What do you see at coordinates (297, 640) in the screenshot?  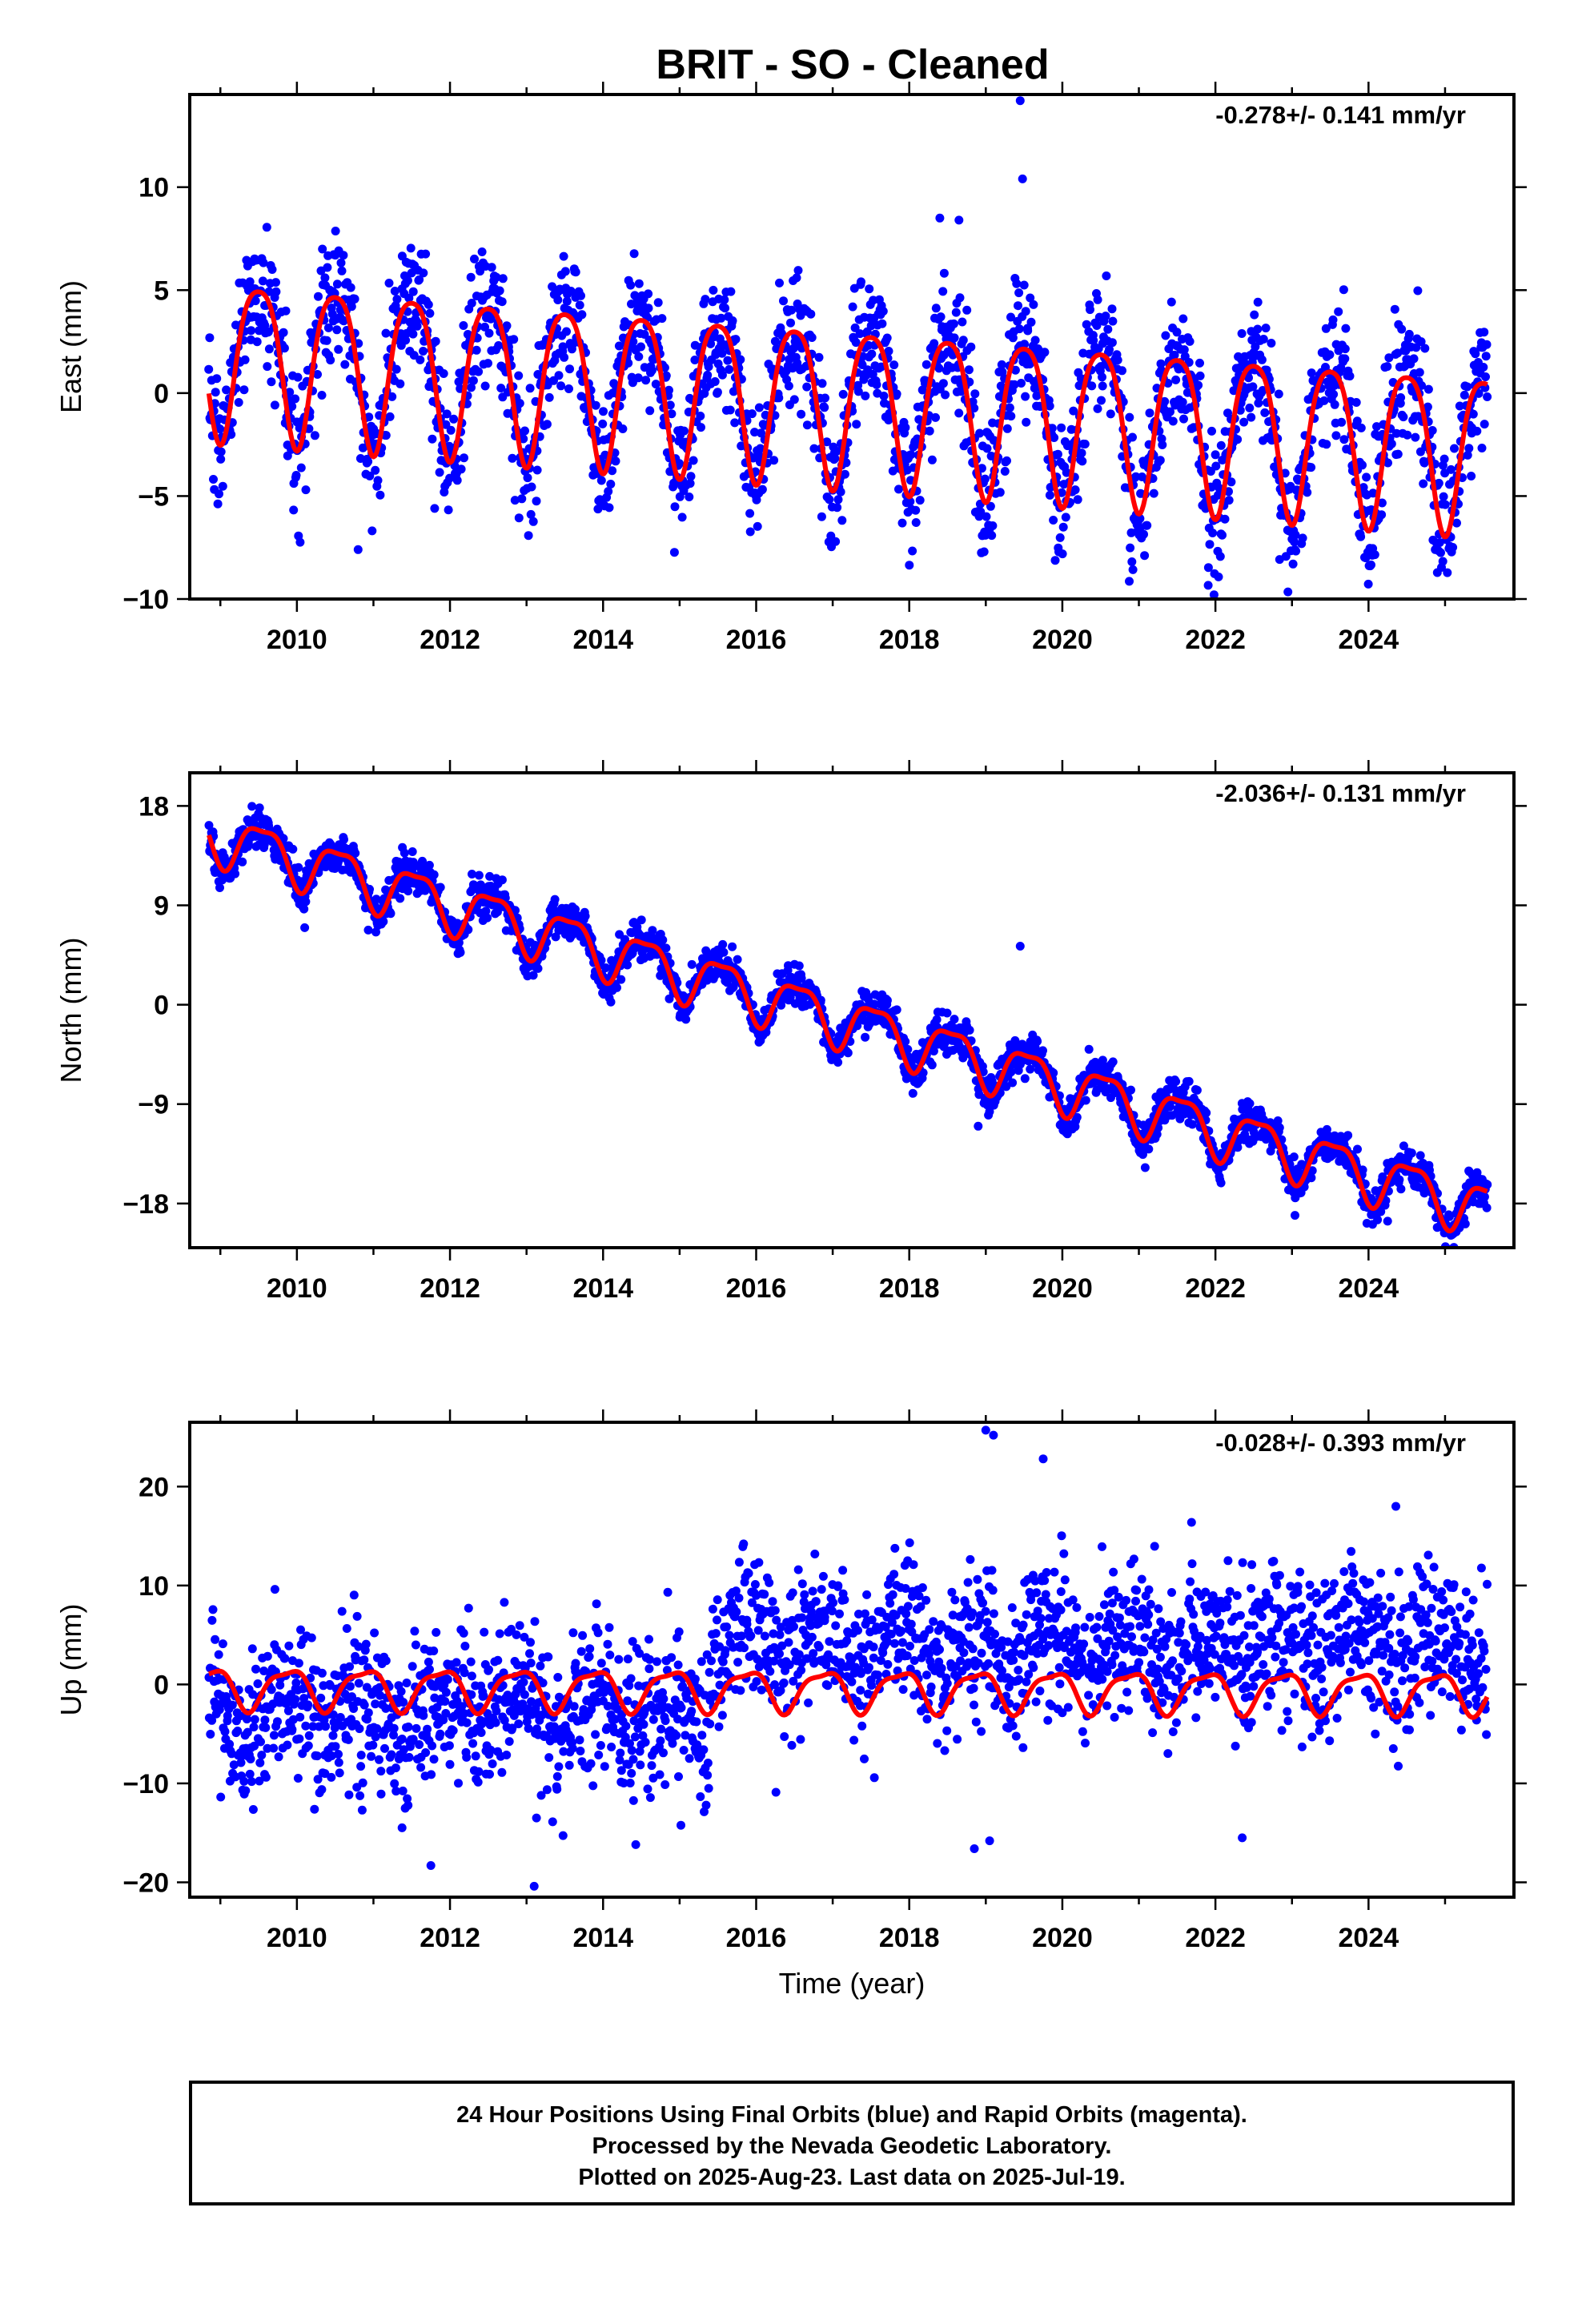 I see `x-tick-label: 2010` at bounding box center [297, 640].